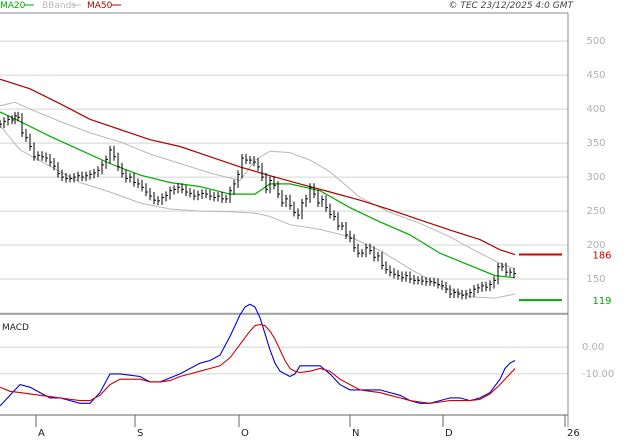 The width and height of the screenshot is (627, 440). Describe the element at coordinates (593, 347) in the screenshot. I see `macd-y-tick-label: 0.00` at that location.